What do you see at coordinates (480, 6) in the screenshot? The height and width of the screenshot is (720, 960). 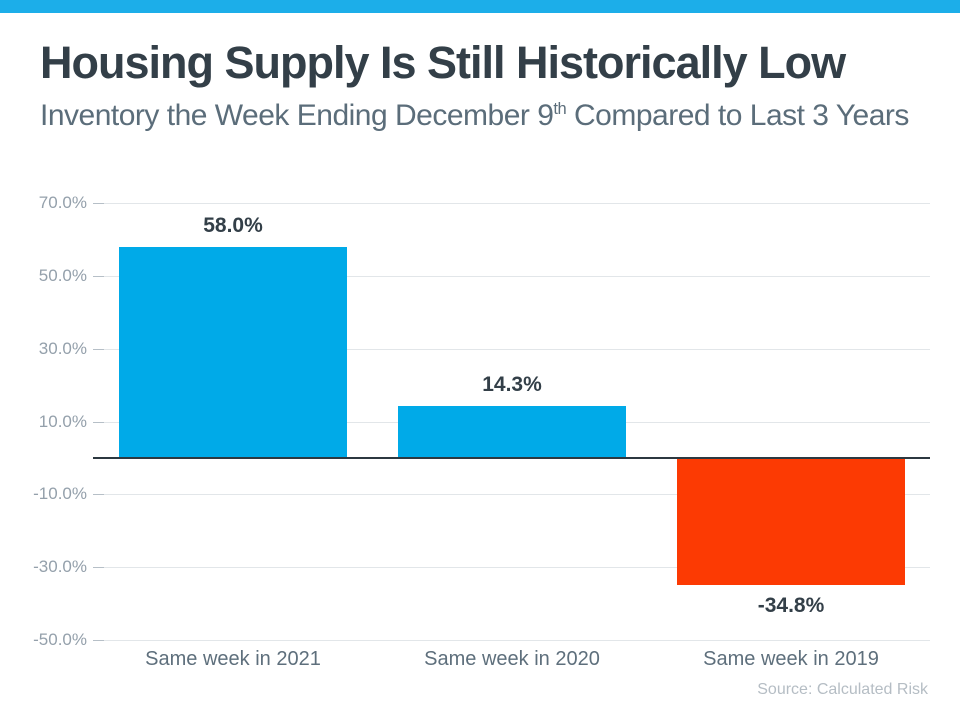 I see `top-accent-bar` at bounding box center [480, 6].